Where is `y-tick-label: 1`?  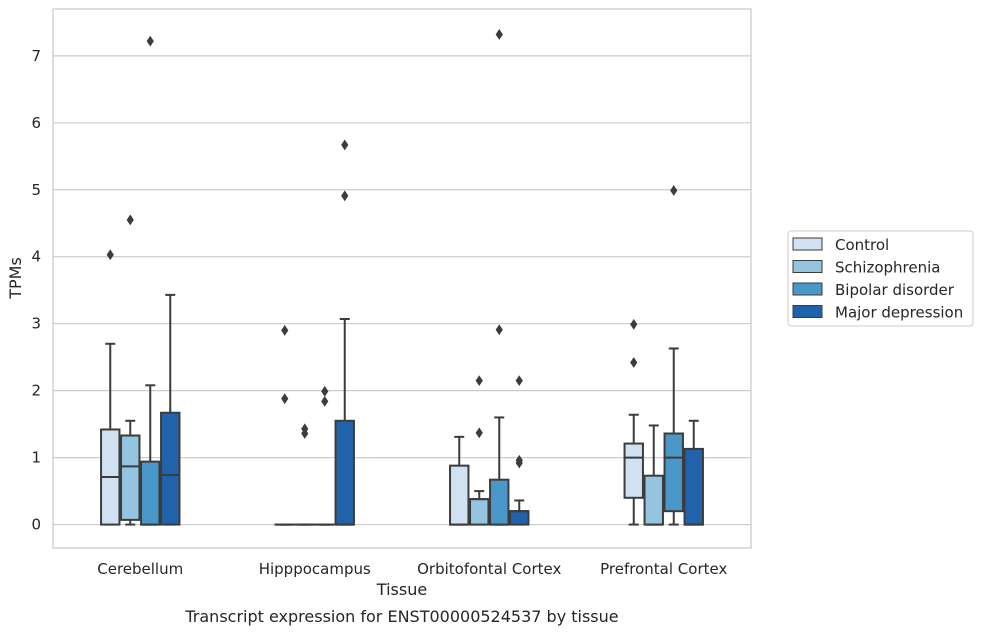
y-tick-label: 1 is located at coordinates (36, 458).